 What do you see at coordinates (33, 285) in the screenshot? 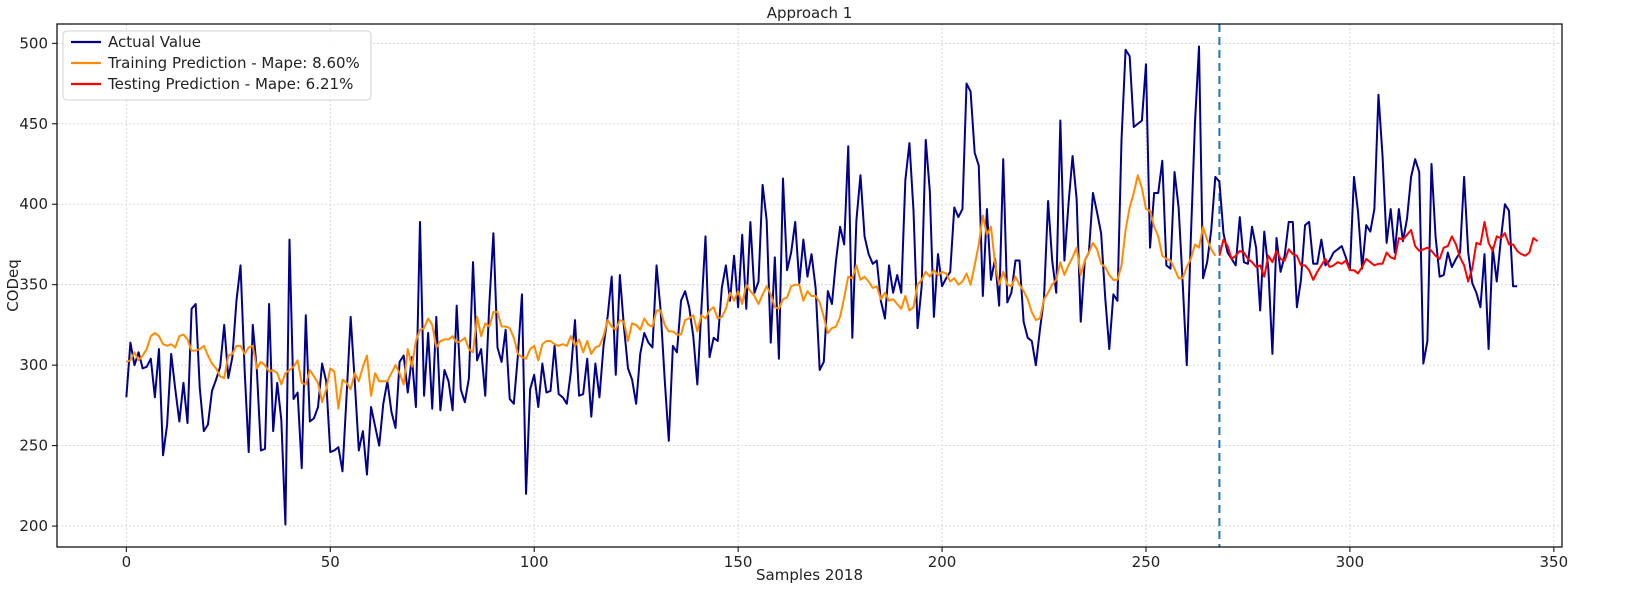
I see `y-tick-label: 350` at bounding box center [33, 285].